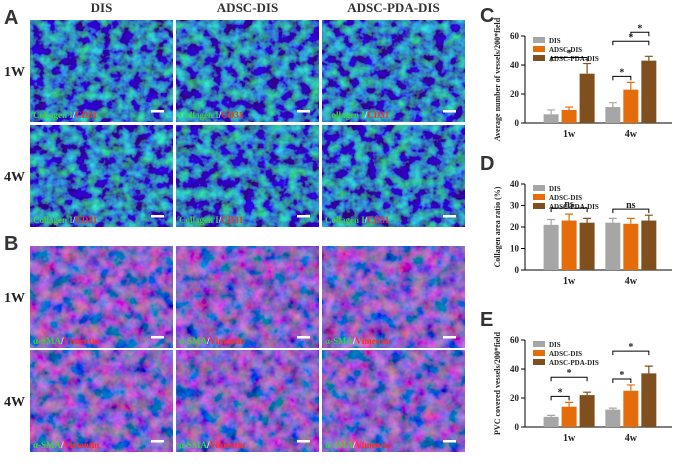 The width and height of the screenshot is (686, 472). I want to click on y-tick-label: 20, so click(515, 398).